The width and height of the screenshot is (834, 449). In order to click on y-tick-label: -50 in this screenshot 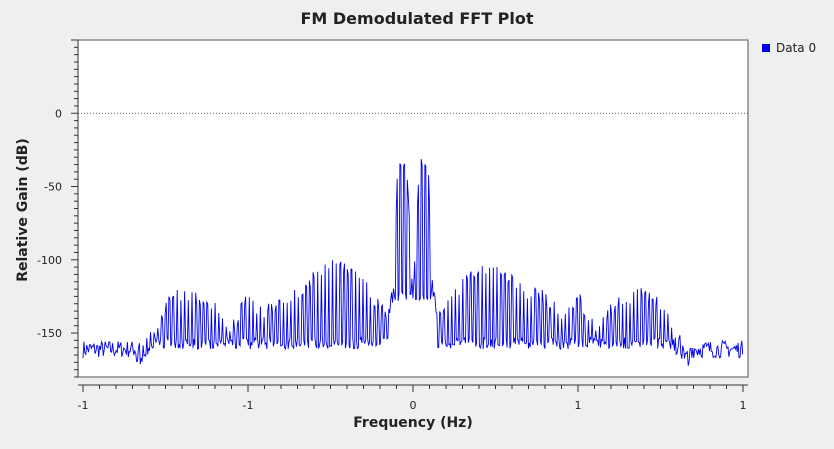, I will do `click(53, 187)`.